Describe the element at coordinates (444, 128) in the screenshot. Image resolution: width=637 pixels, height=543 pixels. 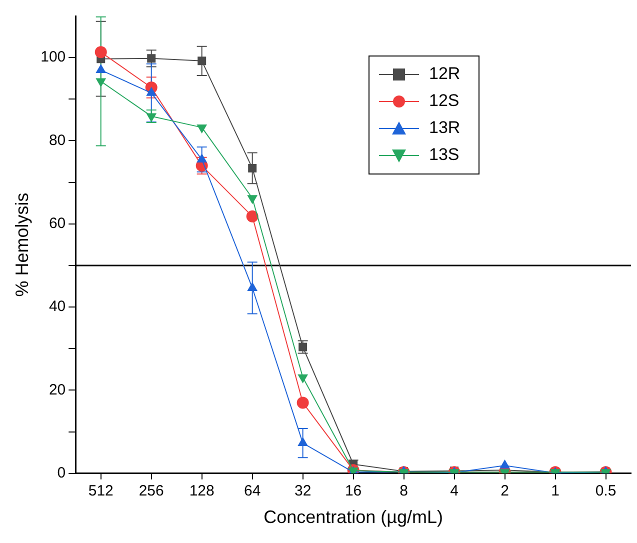
I see `legend-label: 13R` at that location.